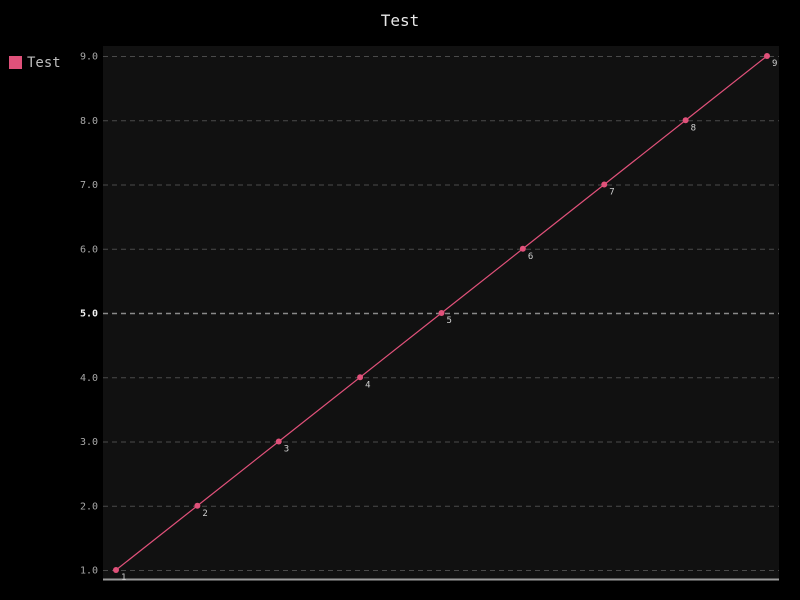  What do you see at coordinates (693, 128) in the screenshot?
I see `data-label-8: 8` at bounding box center [693, 128].